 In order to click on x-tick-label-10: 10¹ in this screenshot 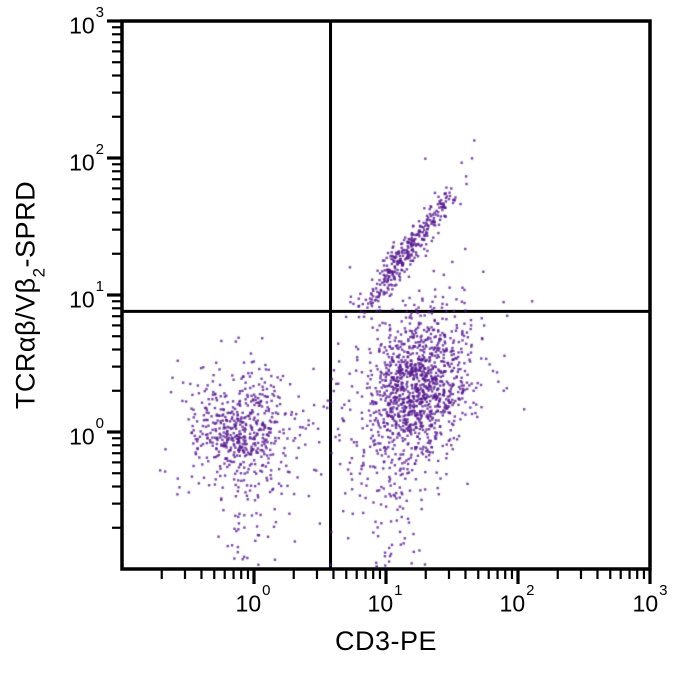, I will do `click(385, 599)`.